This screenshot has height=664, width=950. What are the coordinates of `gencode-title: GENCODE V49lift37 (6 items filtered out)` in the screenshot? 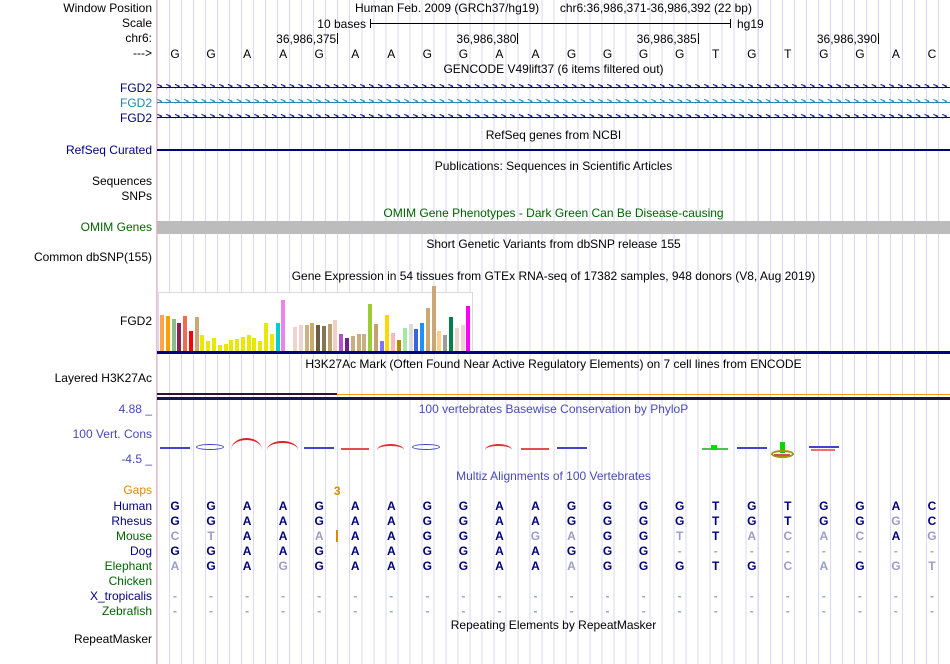 It's located at (553, 69).